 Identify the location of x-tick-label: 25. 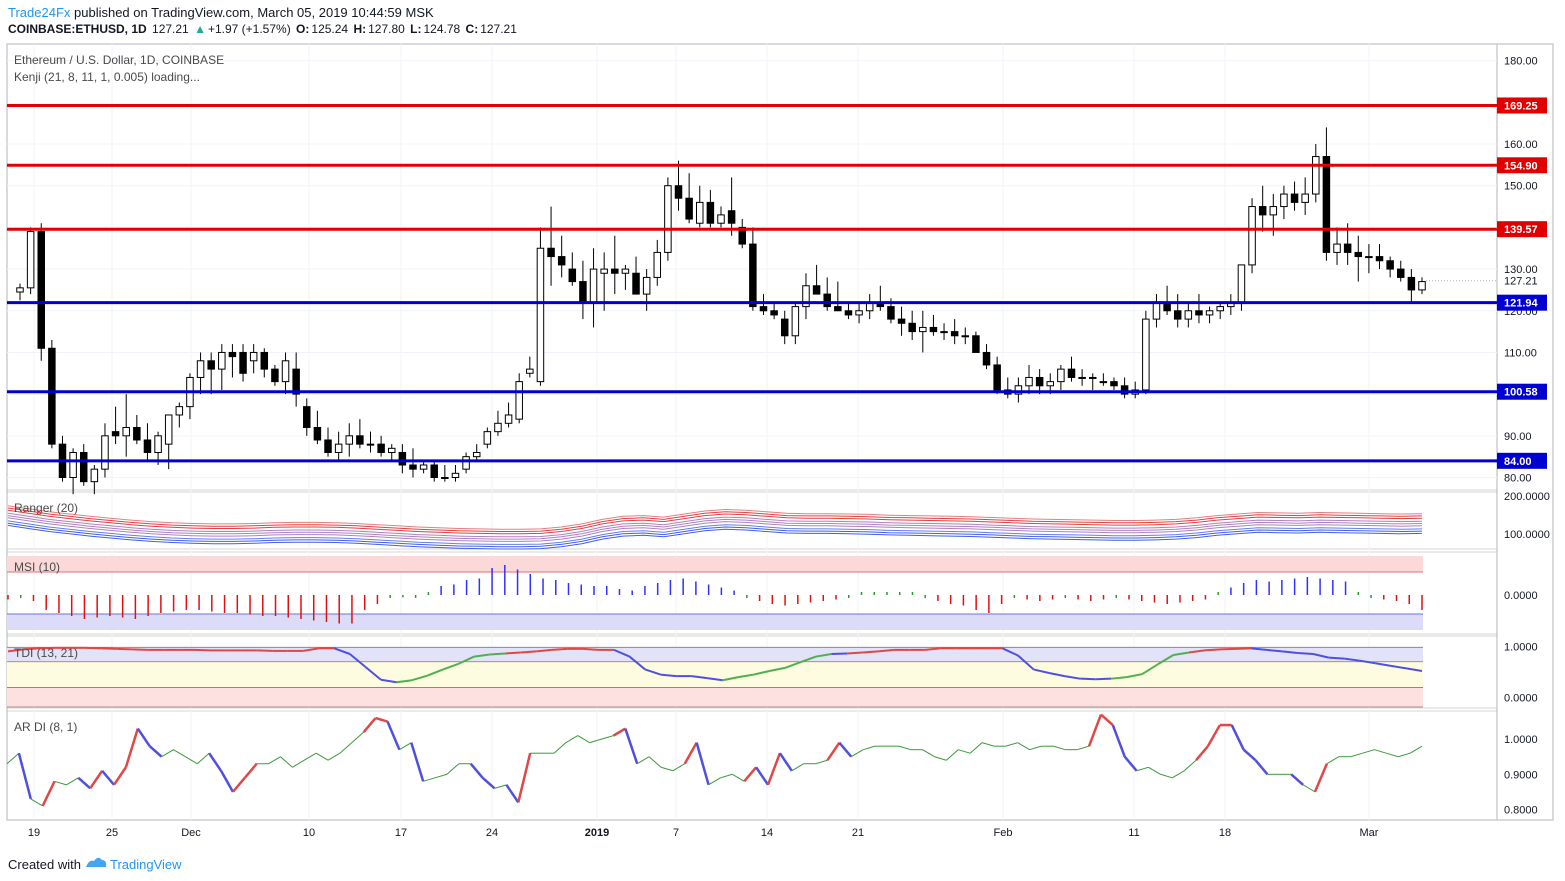
(112, 833).